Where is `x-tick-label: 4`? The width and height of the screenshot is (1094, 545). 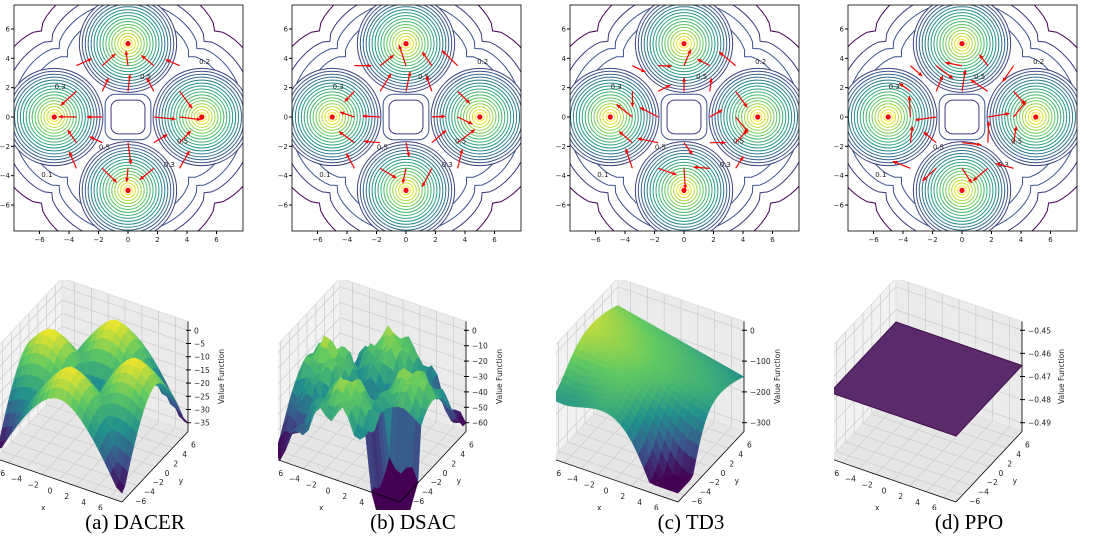 x-tick-label: 4 is located at coordinates (743, 240).